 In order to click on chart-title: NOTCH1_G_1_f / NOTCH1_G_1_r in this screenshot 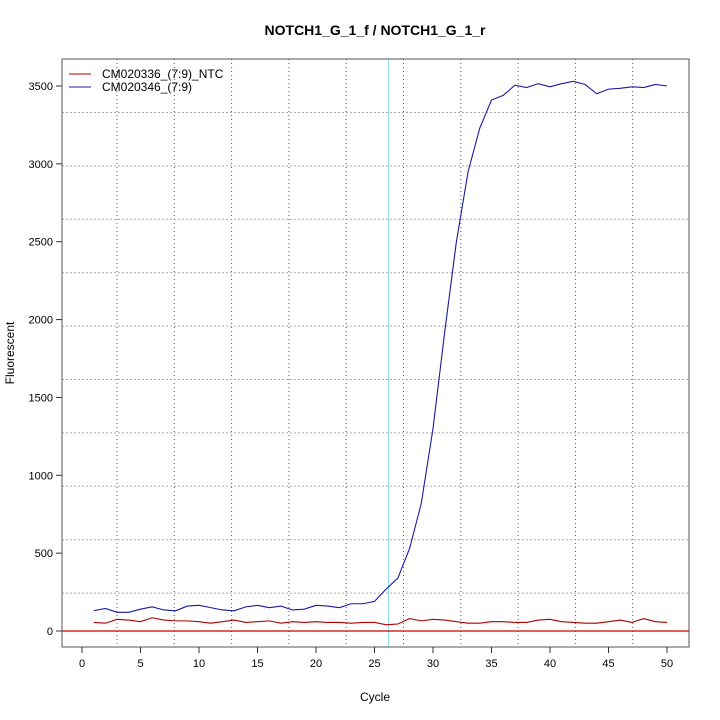, I will do `click(376, 30)`.